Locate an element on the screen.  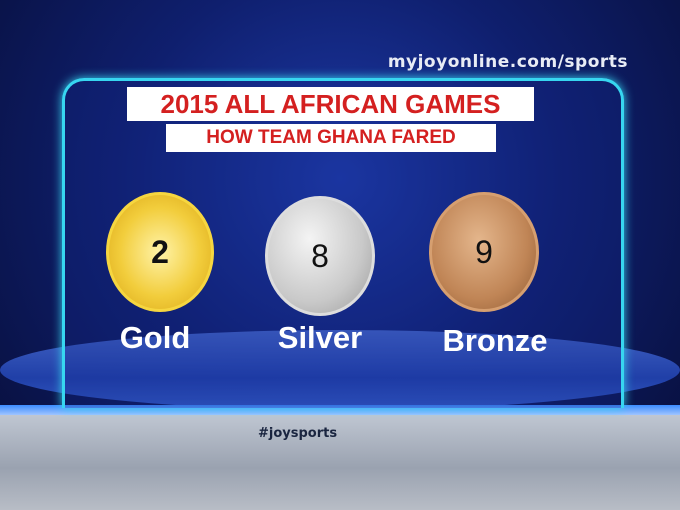
silver-count: 8 is located at coordinates (320, 255).